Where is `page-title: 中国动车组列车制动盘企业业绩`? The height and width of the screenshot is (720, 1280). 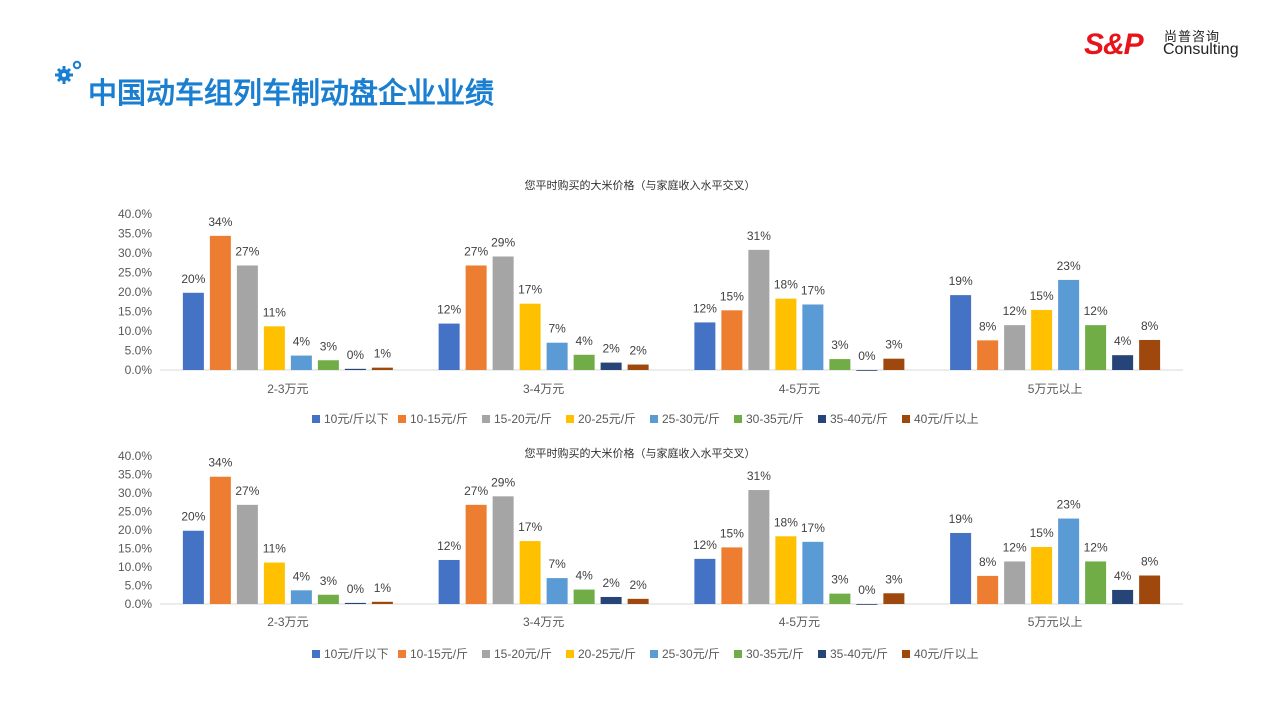
page-title: 中国动车组列车制动盘企业业绩 is located at coordinates (291, 93).